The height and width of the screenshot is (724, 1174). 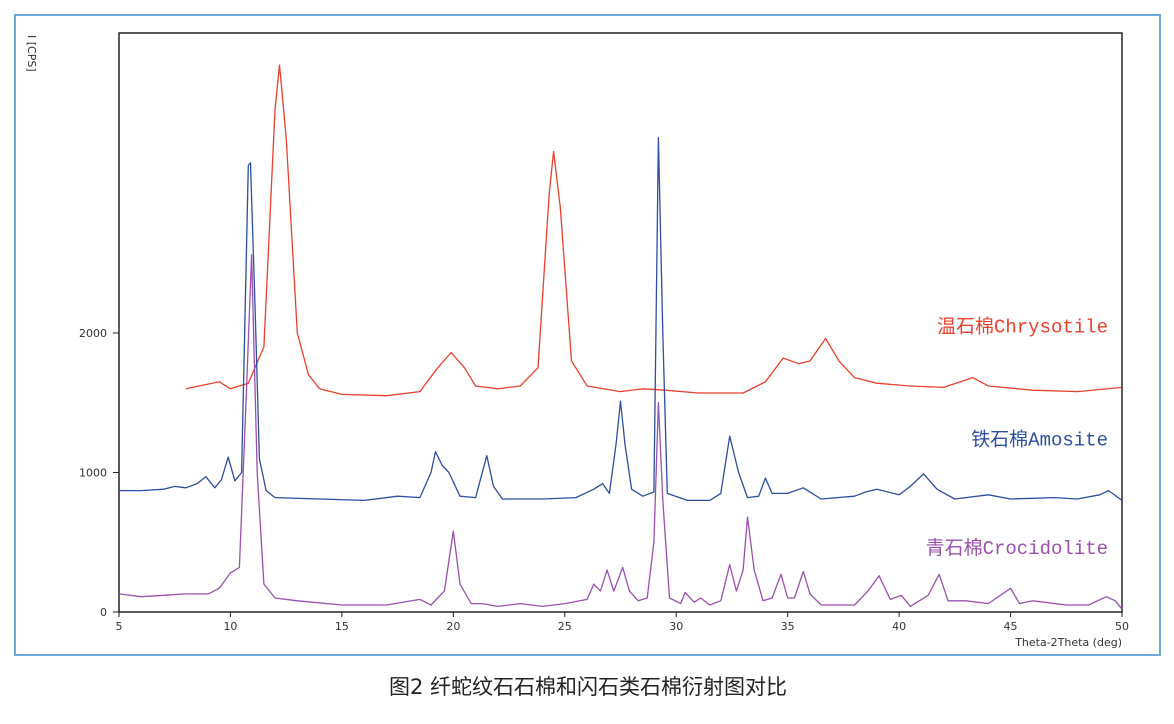 I want to click on series-label: 温石棉Chrysotile, so click(x=1022, y=326).